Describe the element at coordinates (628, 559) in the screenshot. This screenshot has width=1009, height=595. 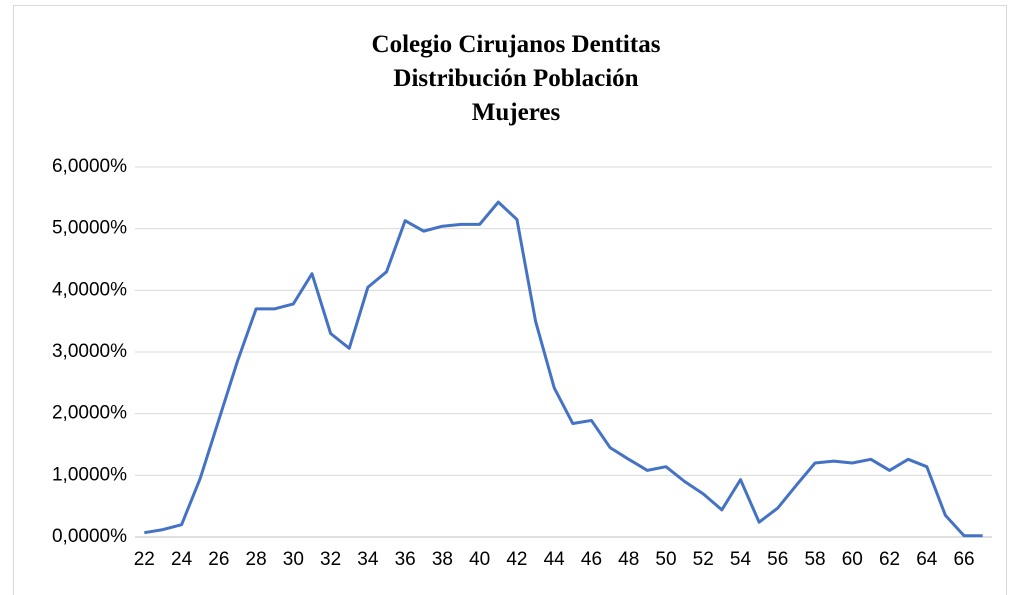
I see `x-tick-label: 48` at that location.